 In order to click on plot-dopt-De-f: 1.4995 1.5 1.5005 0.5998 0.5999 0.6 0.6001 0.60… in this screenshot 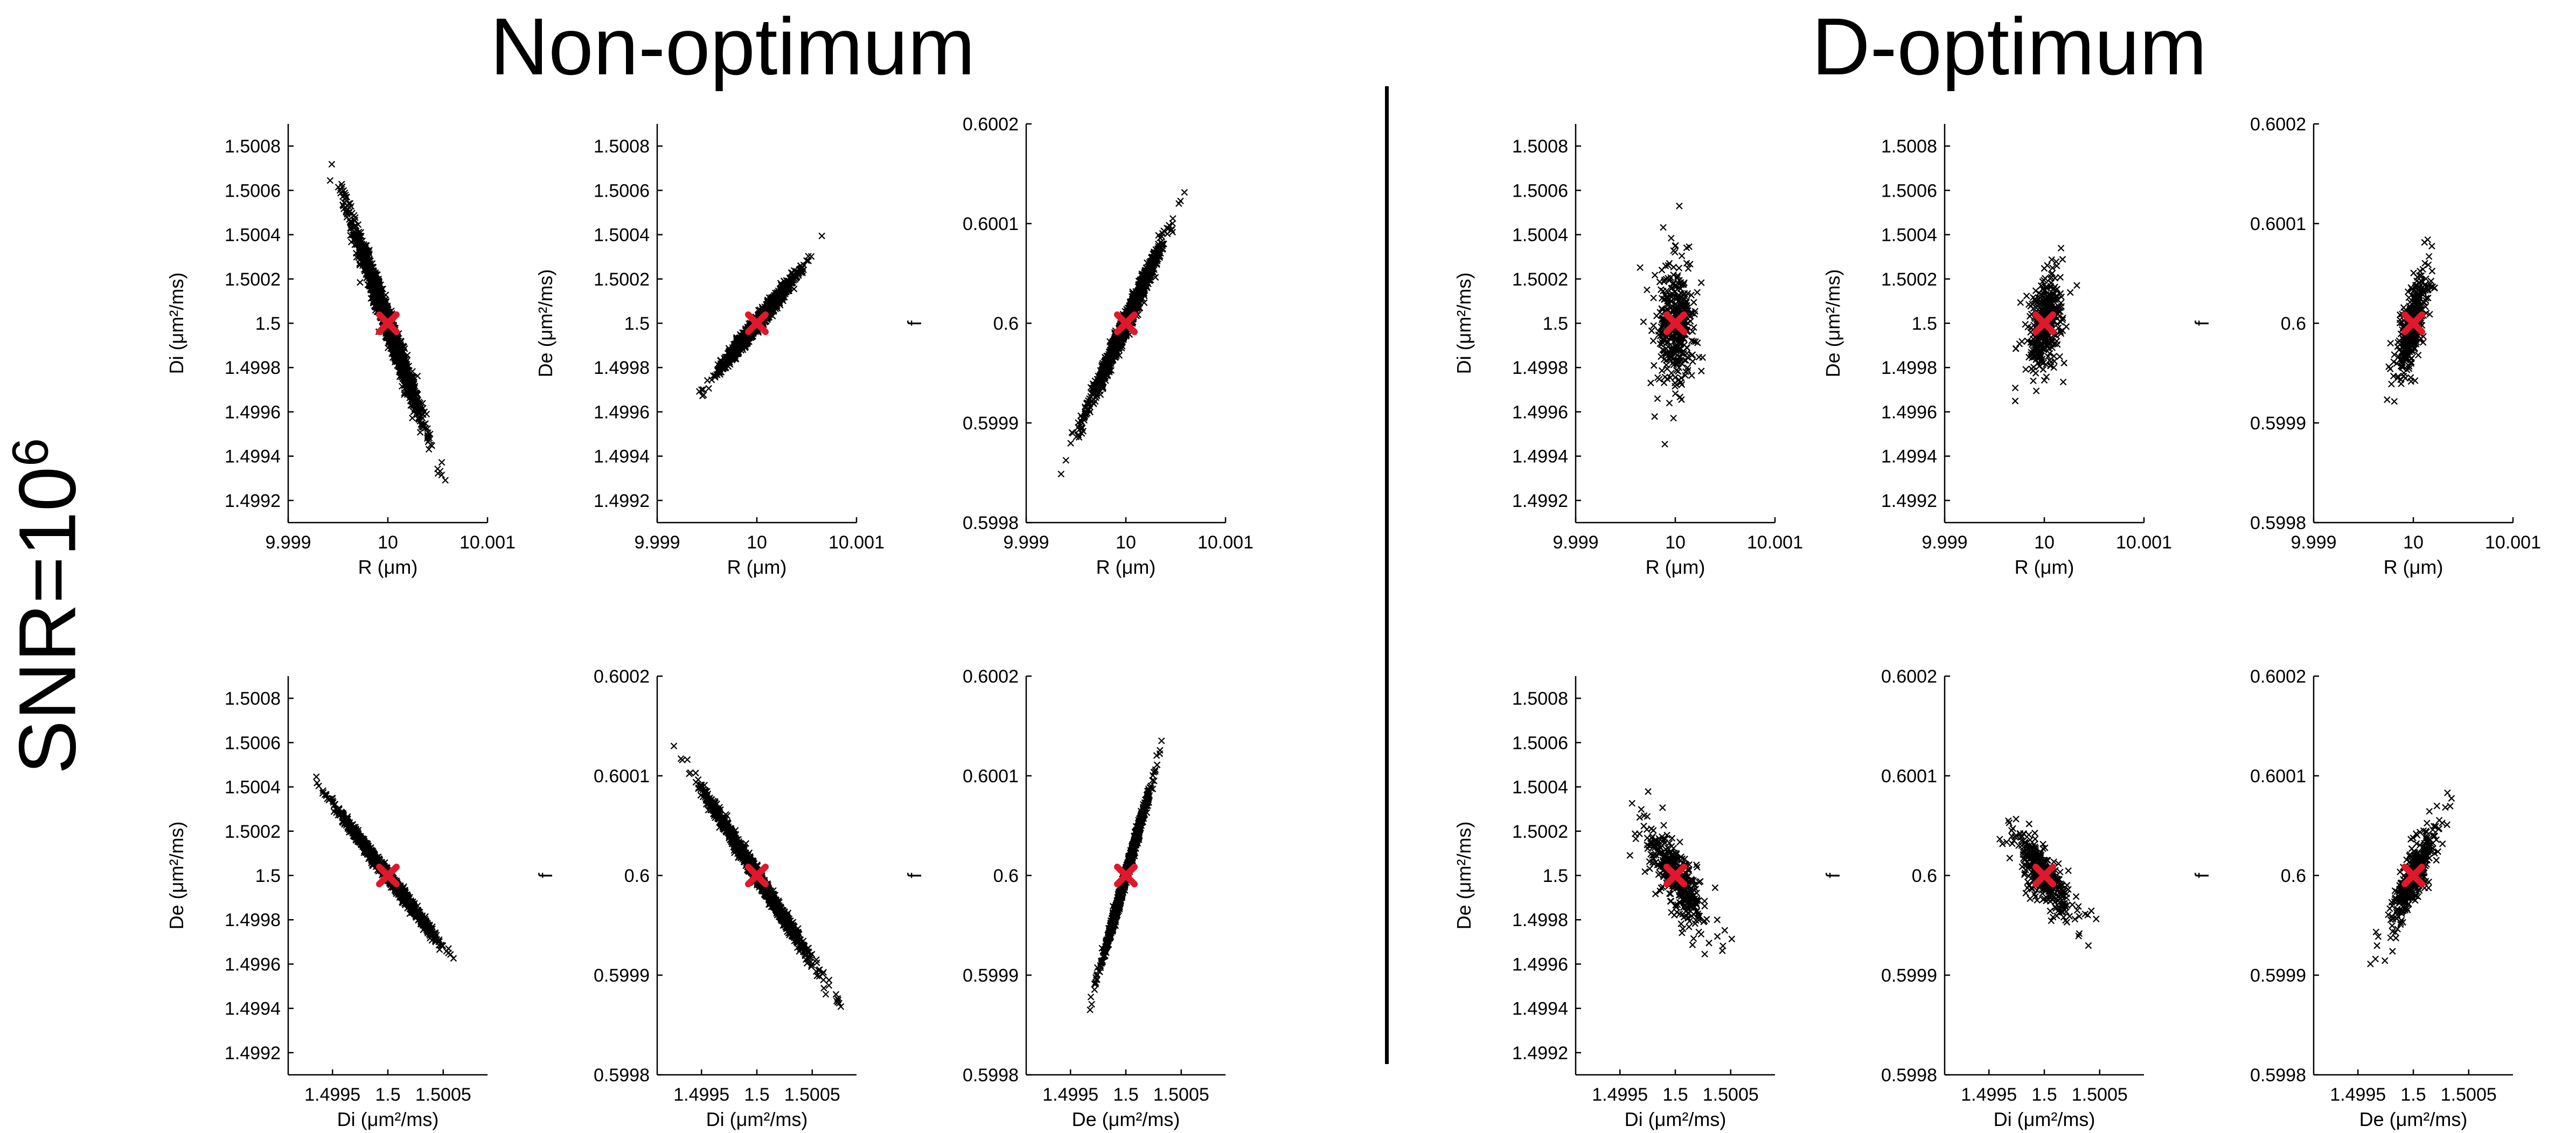, I will do `click(2352, 898)`.